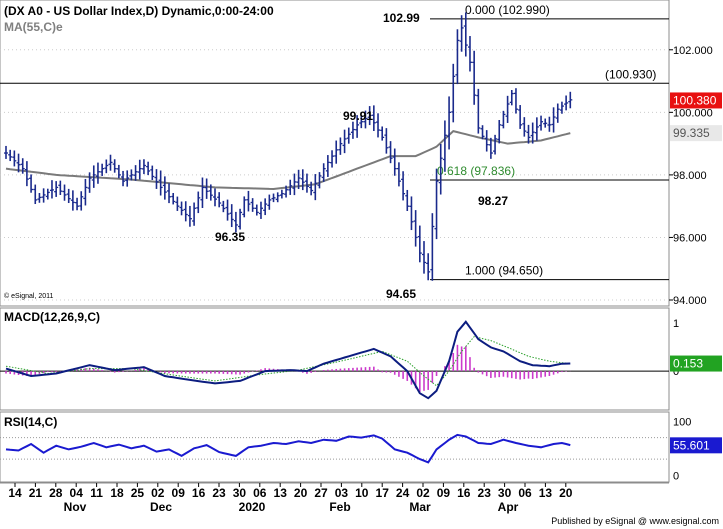  What do you see at coordinates (676, 324) in the screenshot?
I see `macd-tick-label: 1` at bounding box center [676, 324].